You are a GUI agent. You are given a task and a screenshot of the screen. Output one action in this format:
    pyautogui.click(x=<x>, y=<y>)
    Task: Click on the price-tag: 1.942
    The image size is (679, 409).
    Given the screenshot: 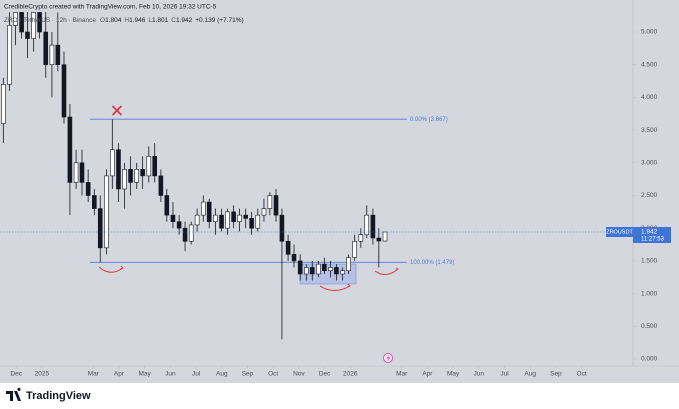 What is the action you would take?
    pyautogui.click(x=649, y=232)
    